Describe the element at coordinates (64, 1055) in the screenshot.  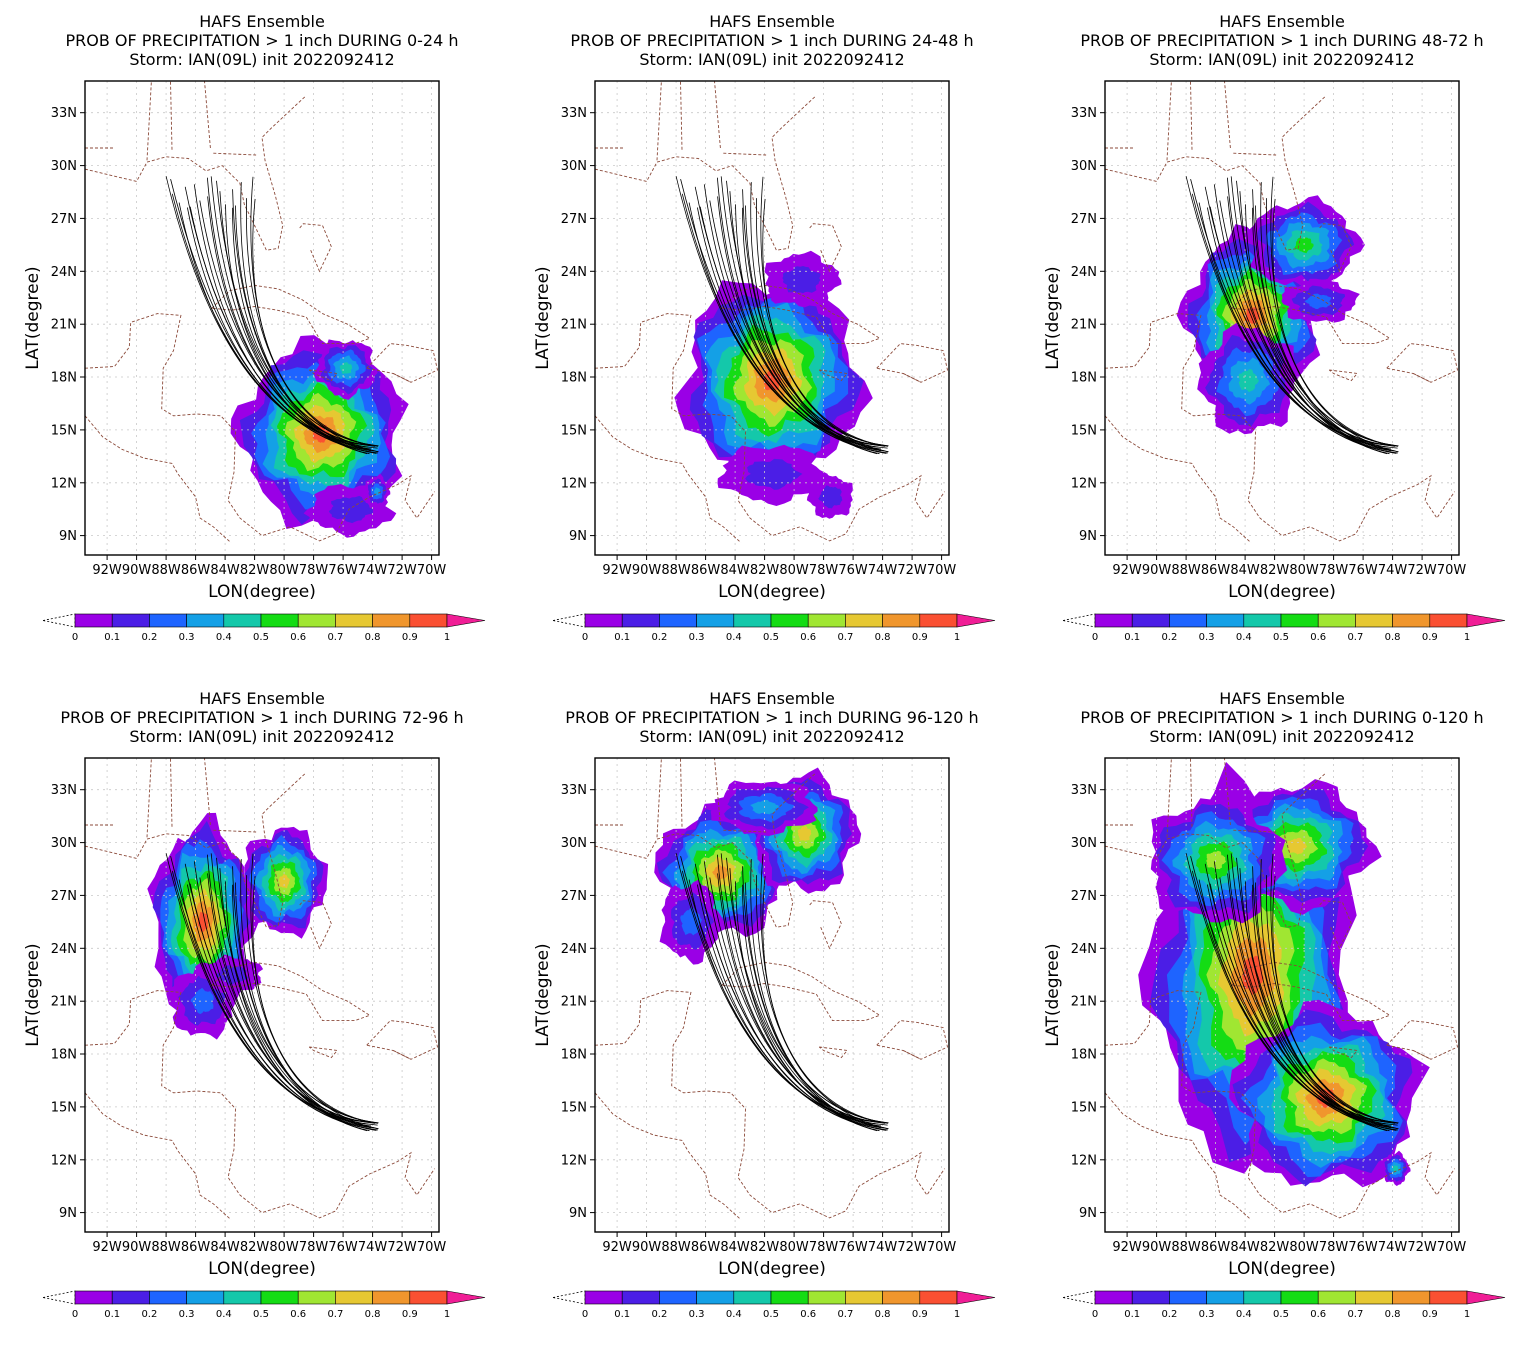
I see `y-tick-label: 18N` at that location.